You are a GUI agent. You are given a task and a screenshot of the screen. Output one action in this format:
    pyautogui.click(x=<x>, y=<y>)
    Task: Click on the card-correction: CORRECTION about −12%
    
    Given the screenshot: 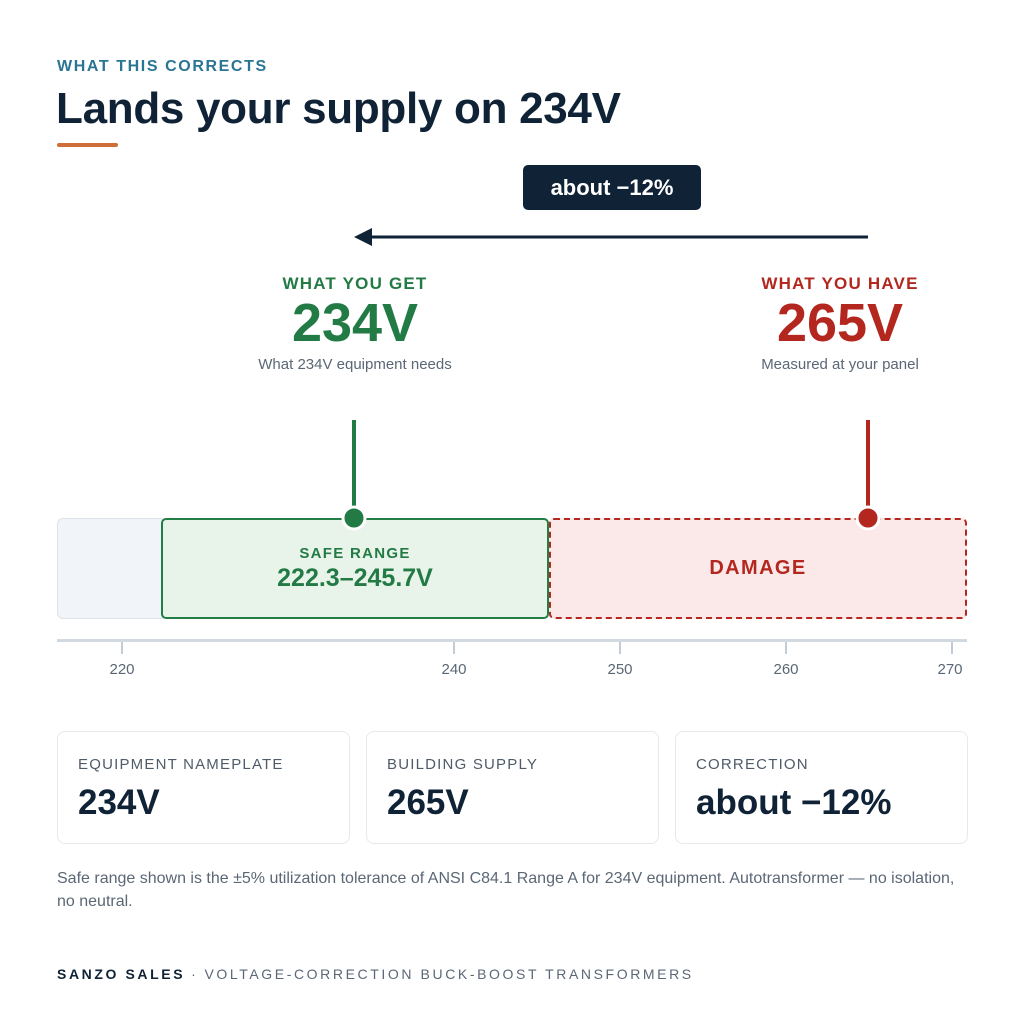 What is the action you would take?
    pyautogui.click(x=821, y=787)
    